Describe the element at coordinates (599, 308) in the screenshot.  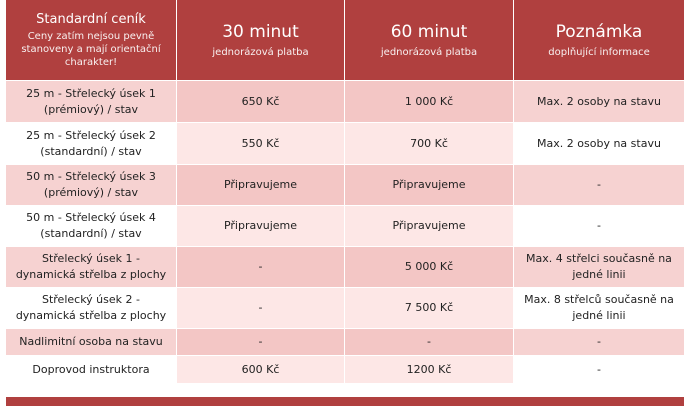
I see `row-note: Max. 8 střelců současně na jedné linii` at that location.